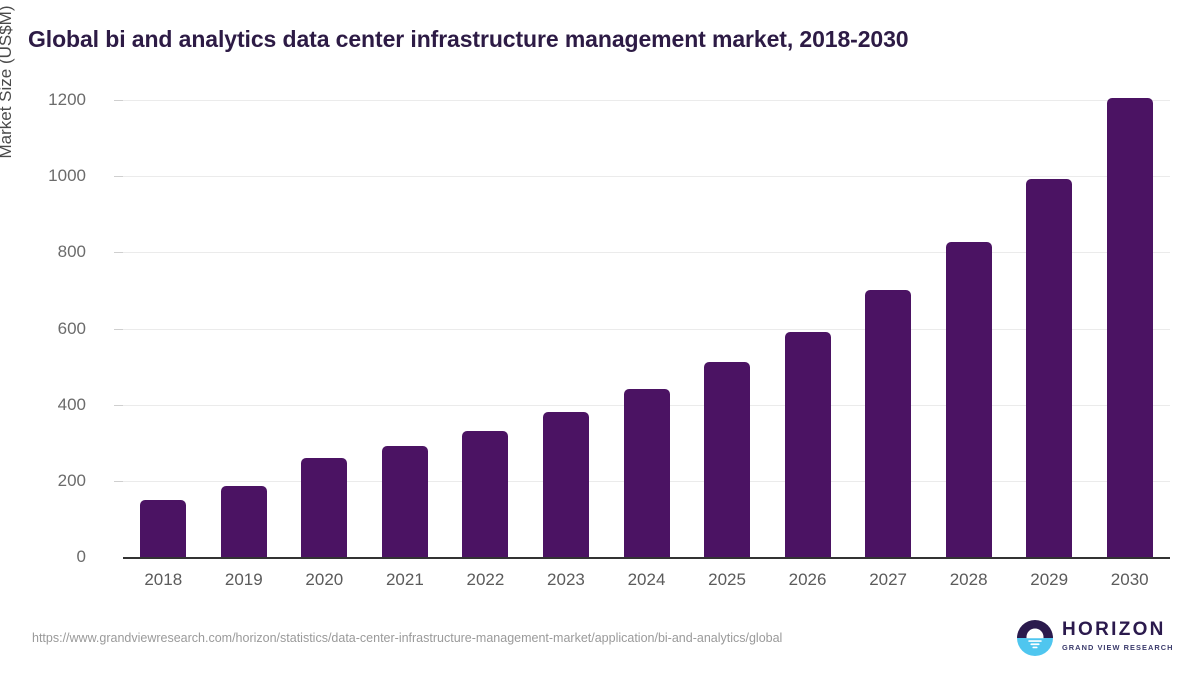 The height and width of the screenshot is (675, 1200). Describe the element at coordinates (71, 328) in the screenshot. I see `y-axis-tick-label: 600` at that location.